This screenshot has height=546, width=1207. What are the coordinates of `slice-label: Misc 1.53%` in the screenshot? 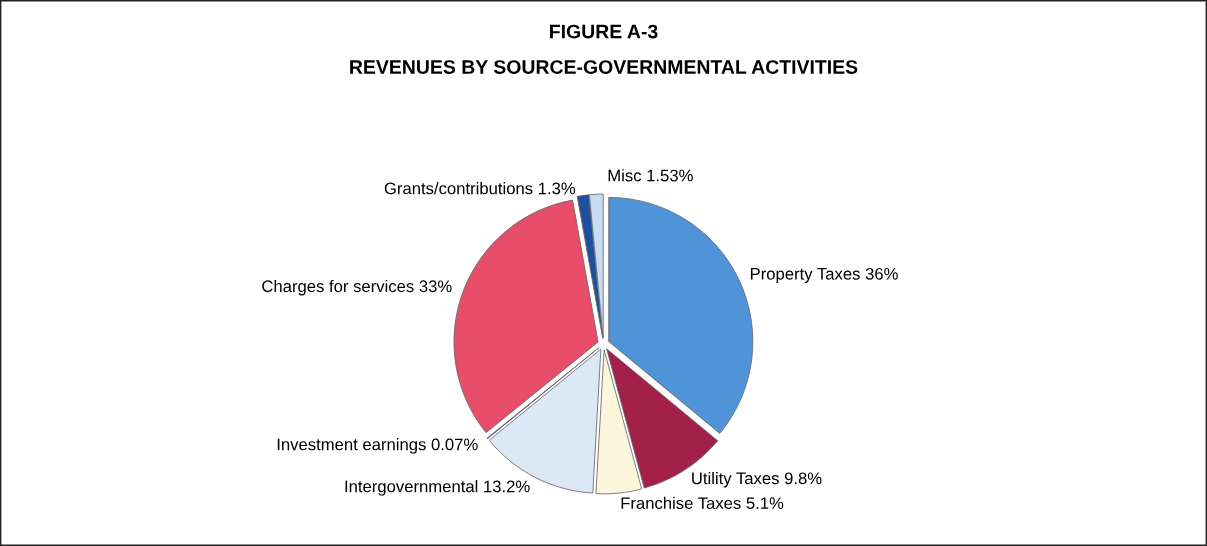 It's located at (650, 175).